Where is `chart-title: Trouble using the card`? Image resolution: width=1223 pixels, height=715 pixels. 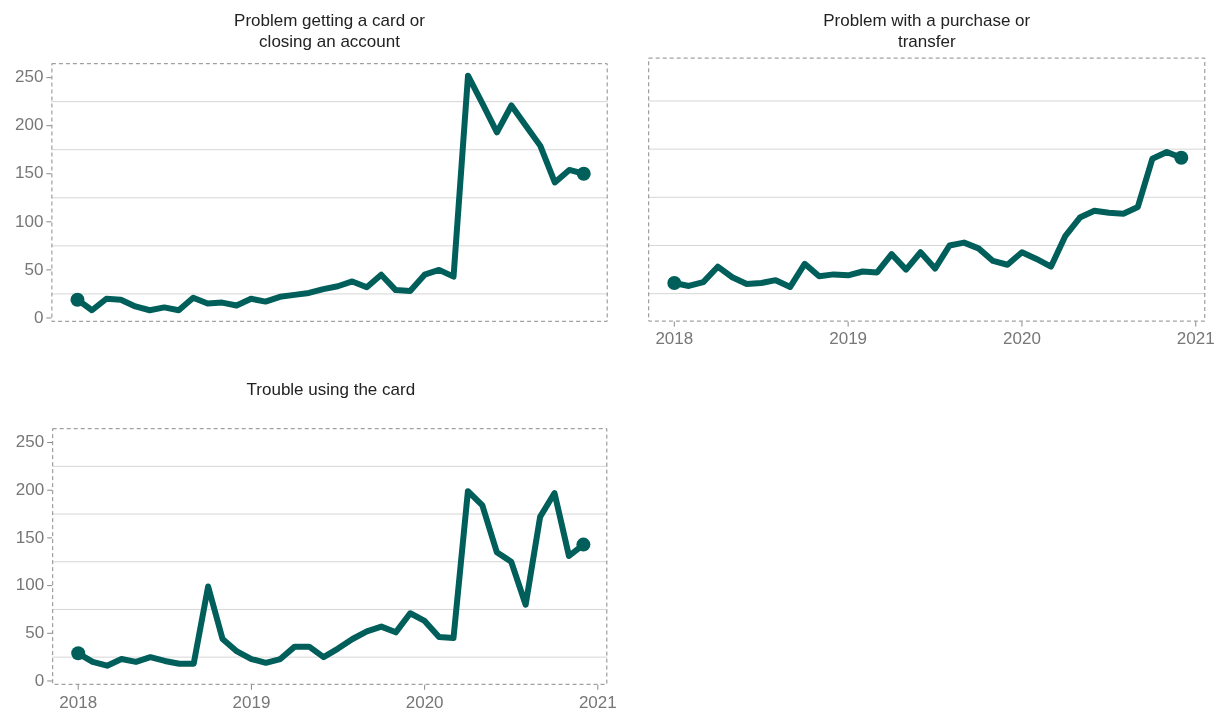 chart-title: Trouble using the card is located at coordinates (331, 389).